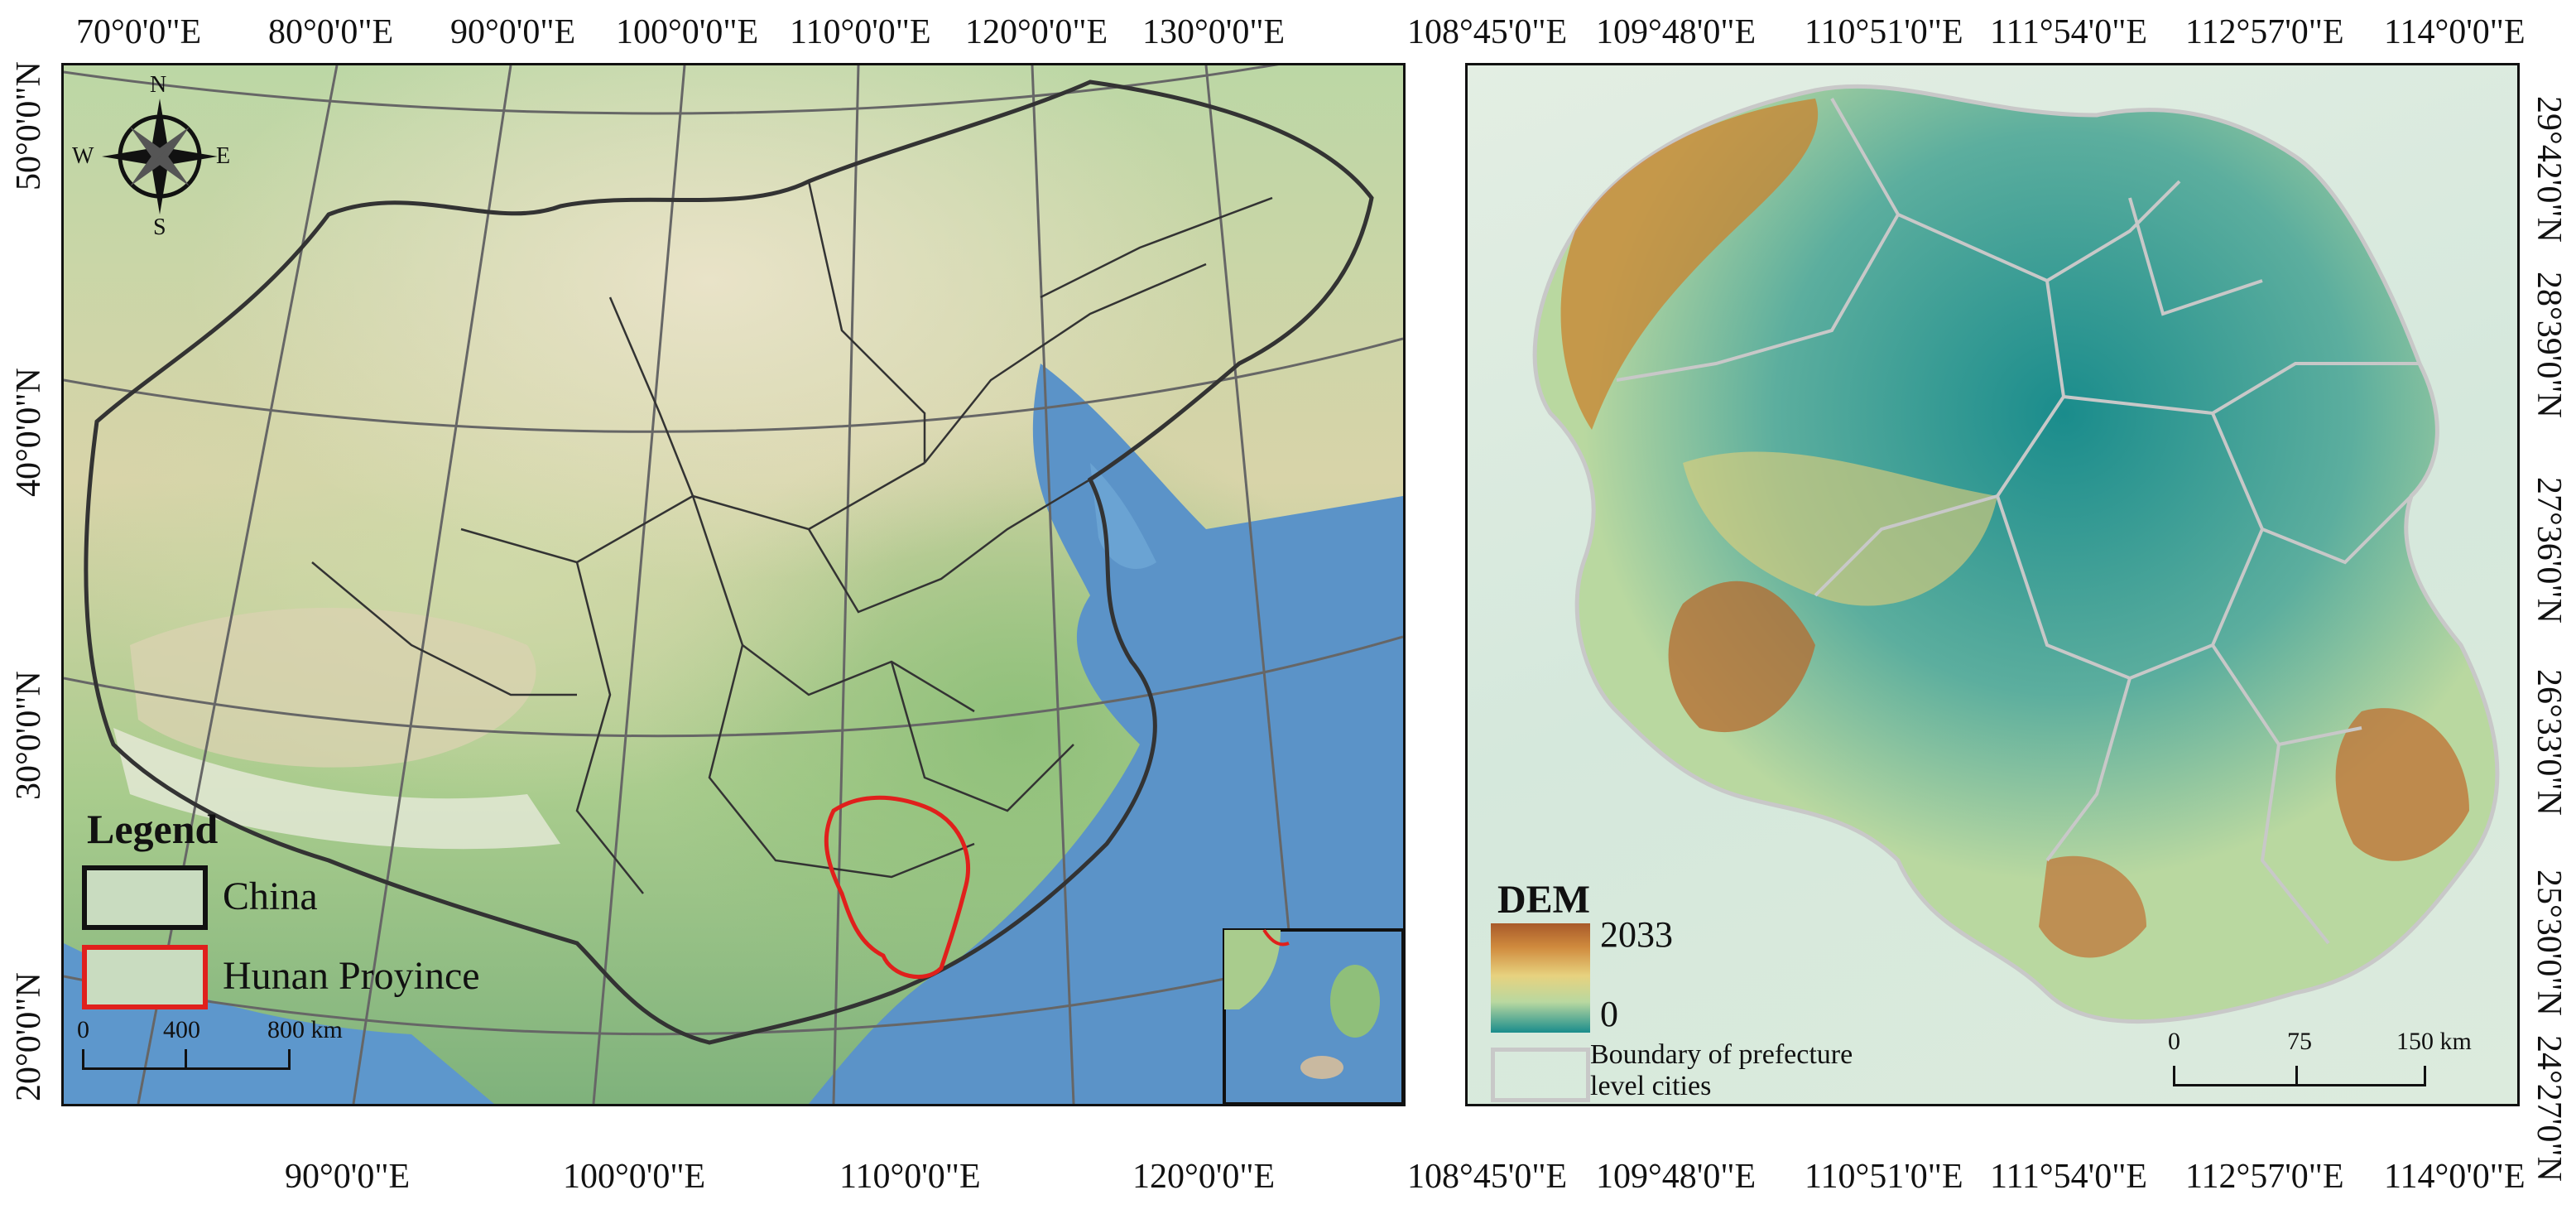 The height and width of the screenshot is (1214, 2576). What do you see at coordinates (29, 126) in the screenshot?
I see `left-lat-50: 50°0'0"N` at bounding box center [29, 126].